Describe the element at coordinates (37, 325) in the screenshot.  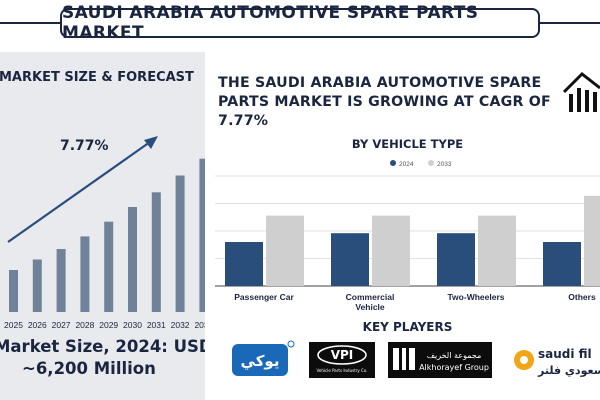
I see `forecast-tick-label: 2026` at that location.